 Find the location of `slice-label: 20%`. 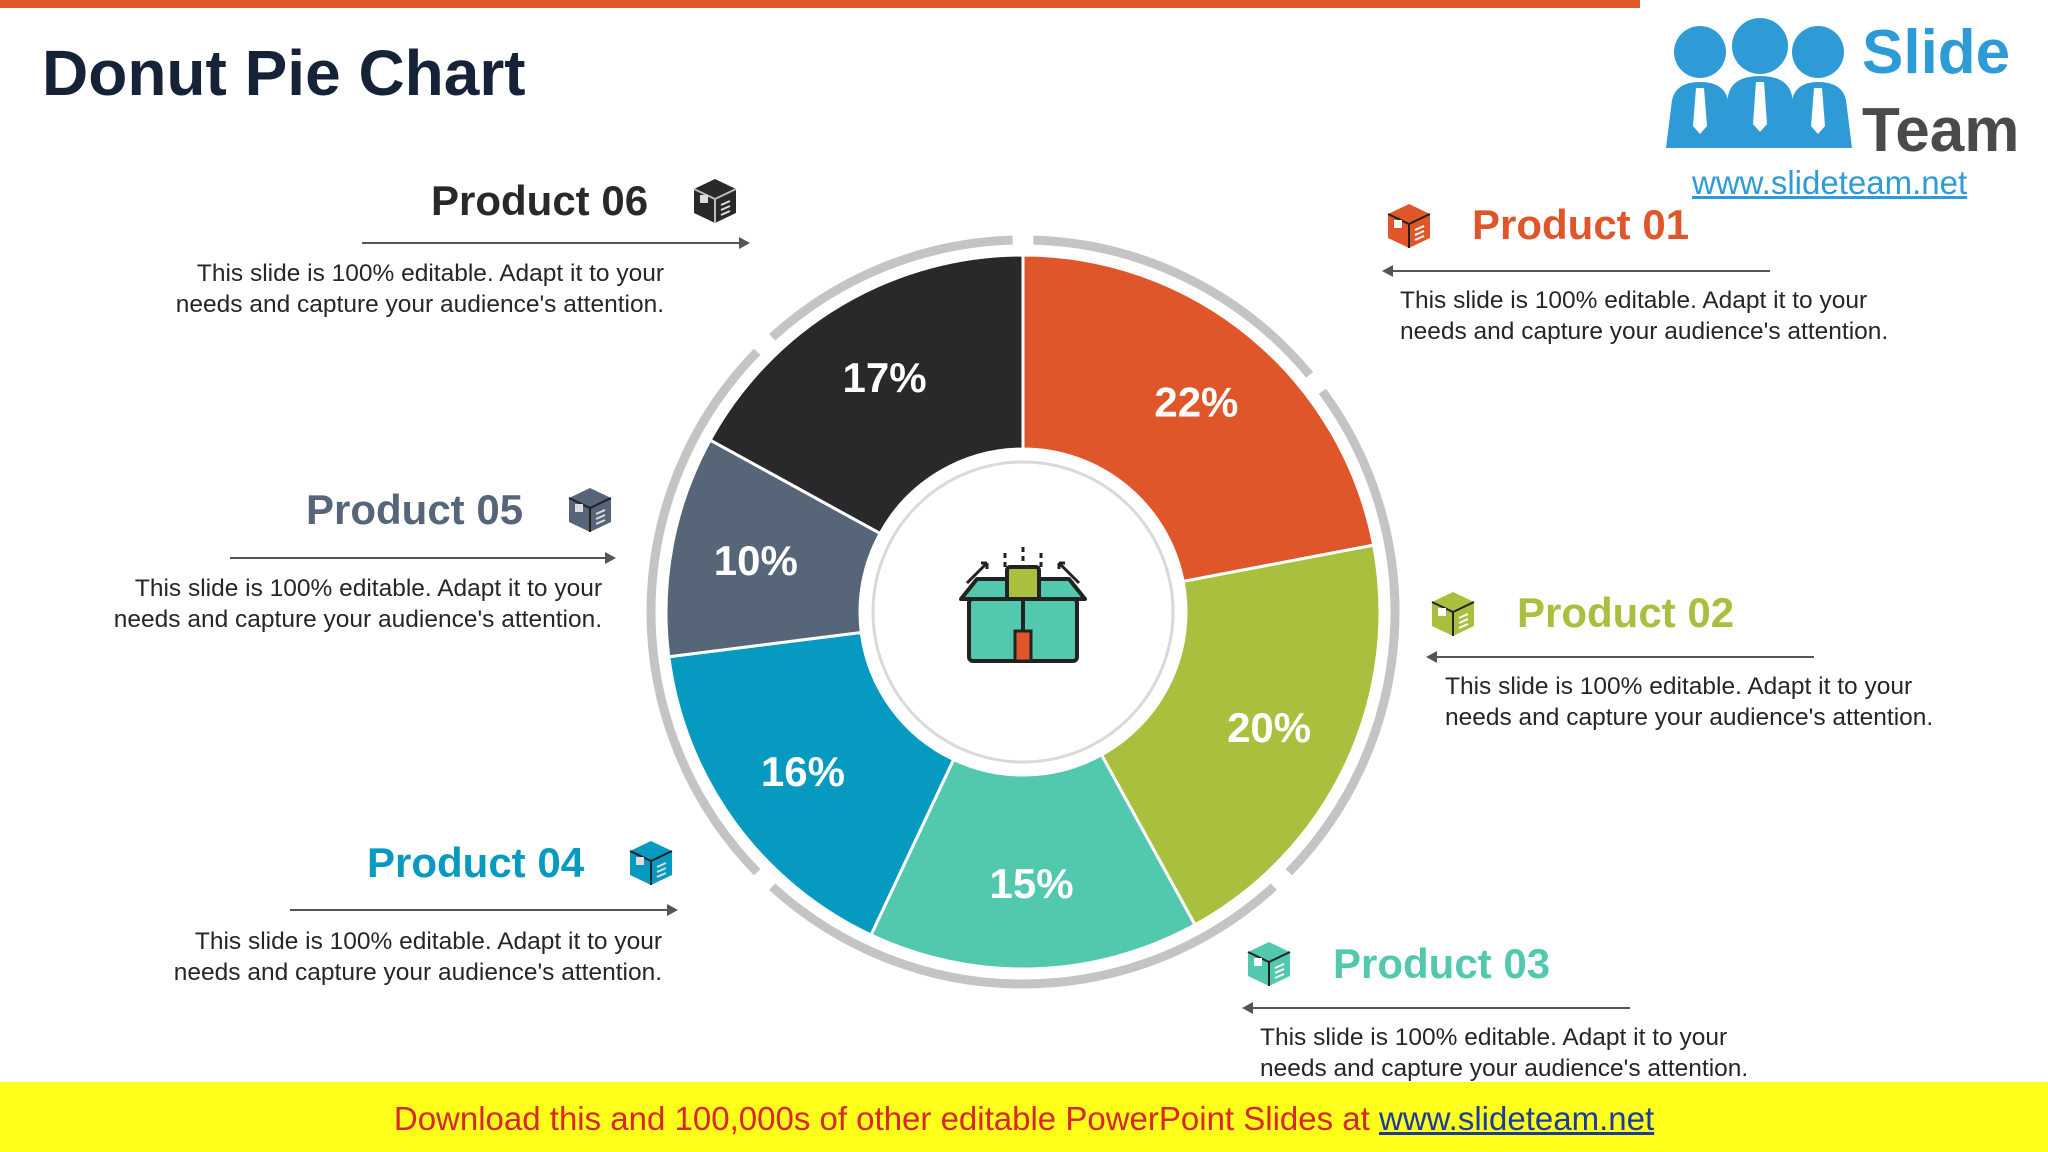

slice-label: 20% is located at coordinates (1269, 727).